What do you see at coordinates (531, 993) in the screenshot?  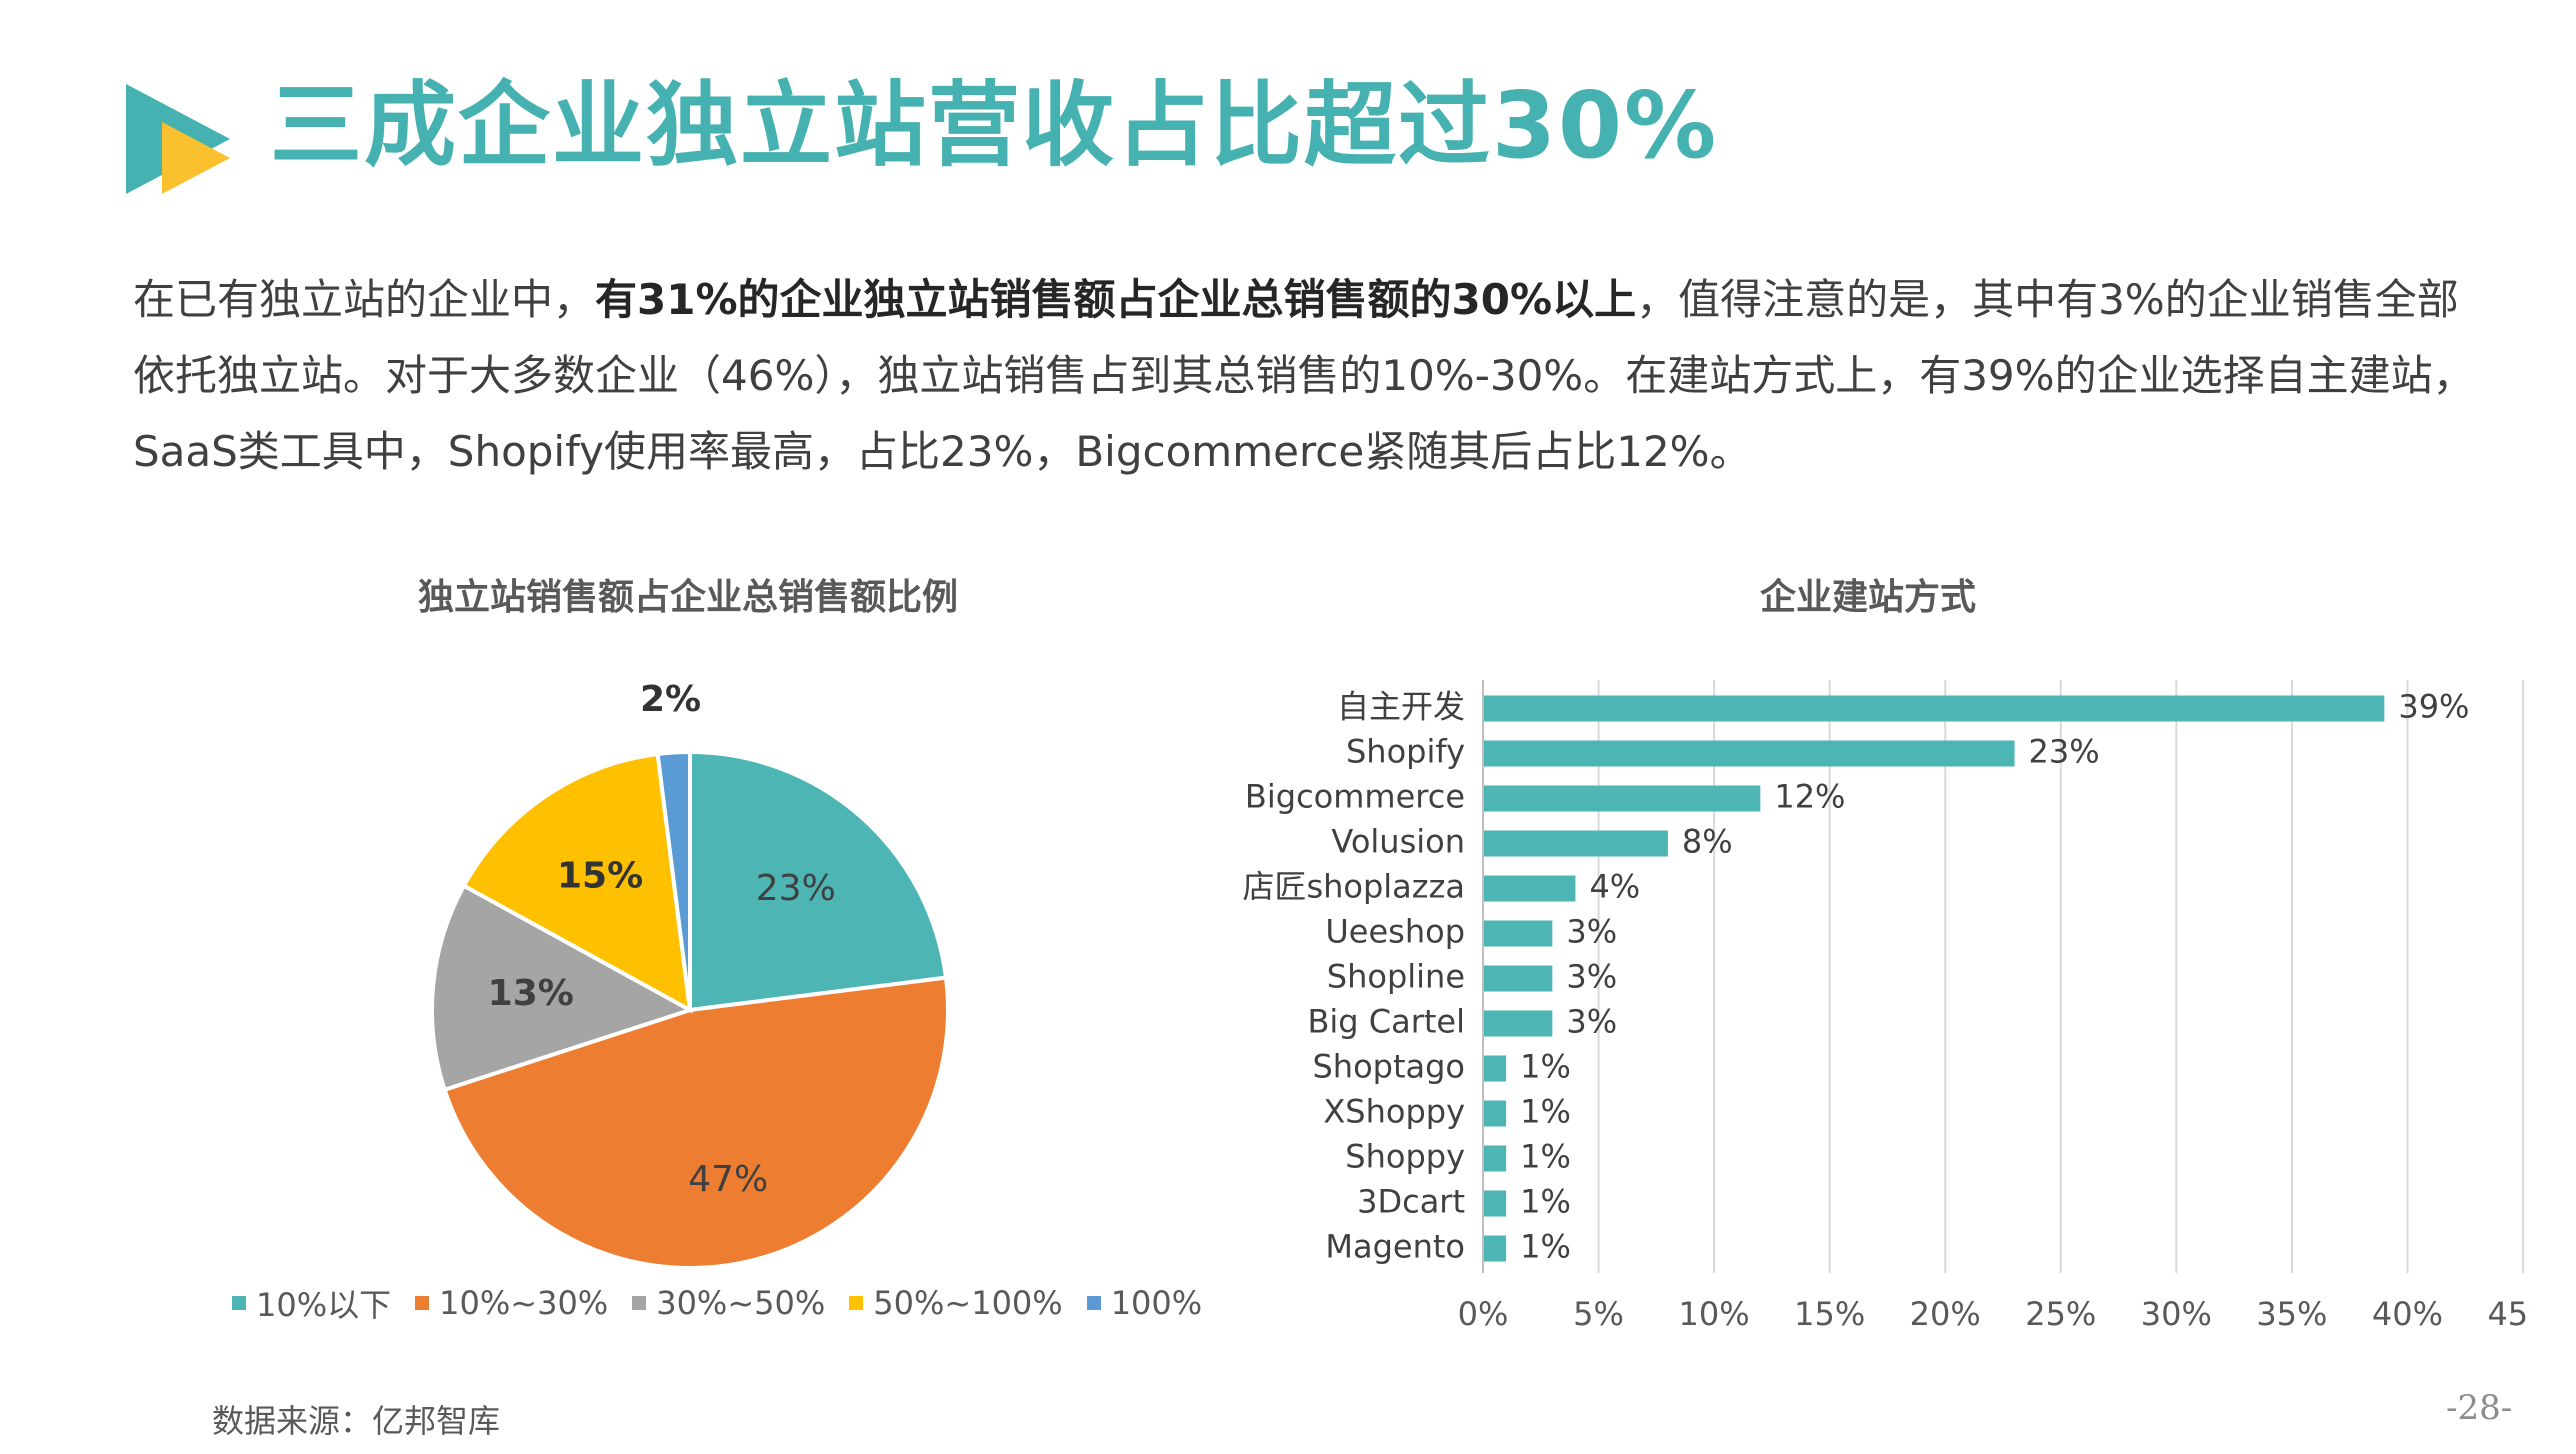 I see `pie-data-label-2: 13%` at bounding box center [531, 993].